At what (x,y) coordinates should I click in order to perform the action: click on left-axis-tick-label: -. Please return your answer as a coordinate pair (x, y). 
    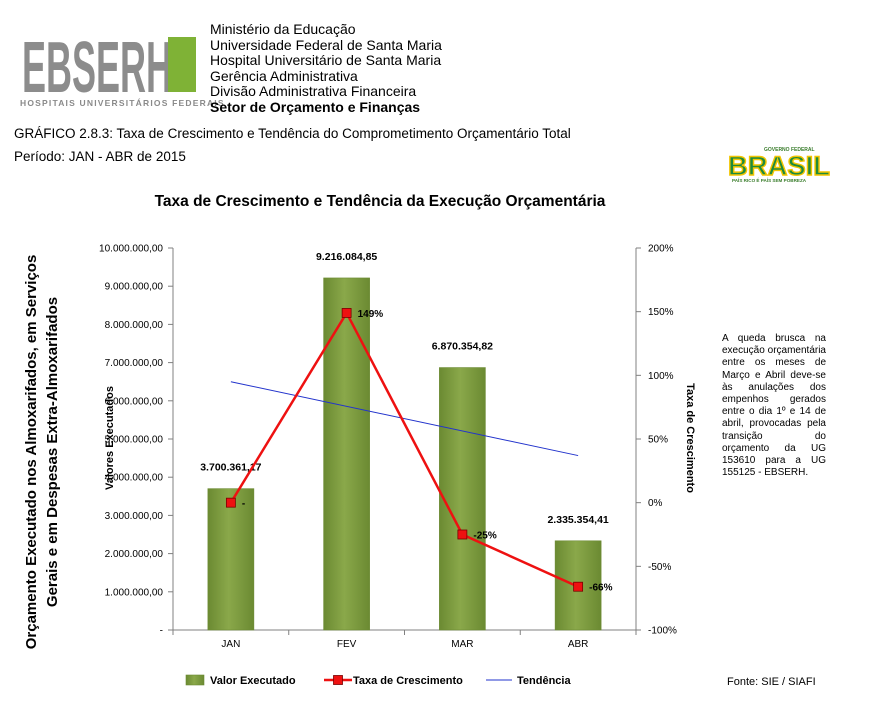
    Looking at the image, I should click on (161, 631).